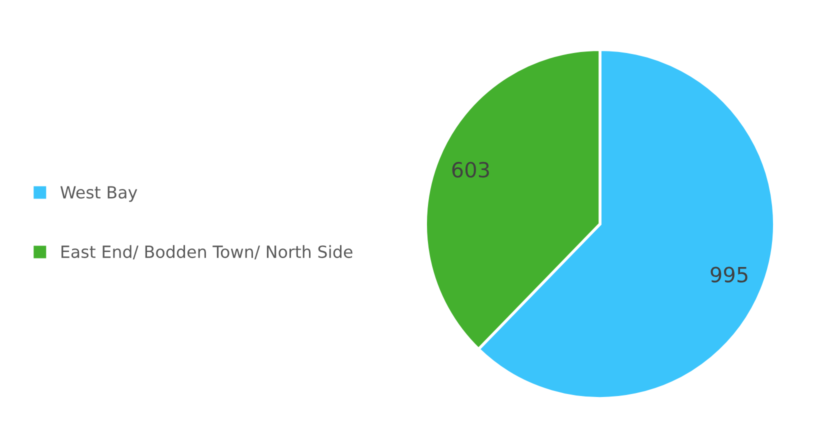 The width and height of the screenshot is (823, 447). I want to click on legend-label: West Bay, so click(99, 194).